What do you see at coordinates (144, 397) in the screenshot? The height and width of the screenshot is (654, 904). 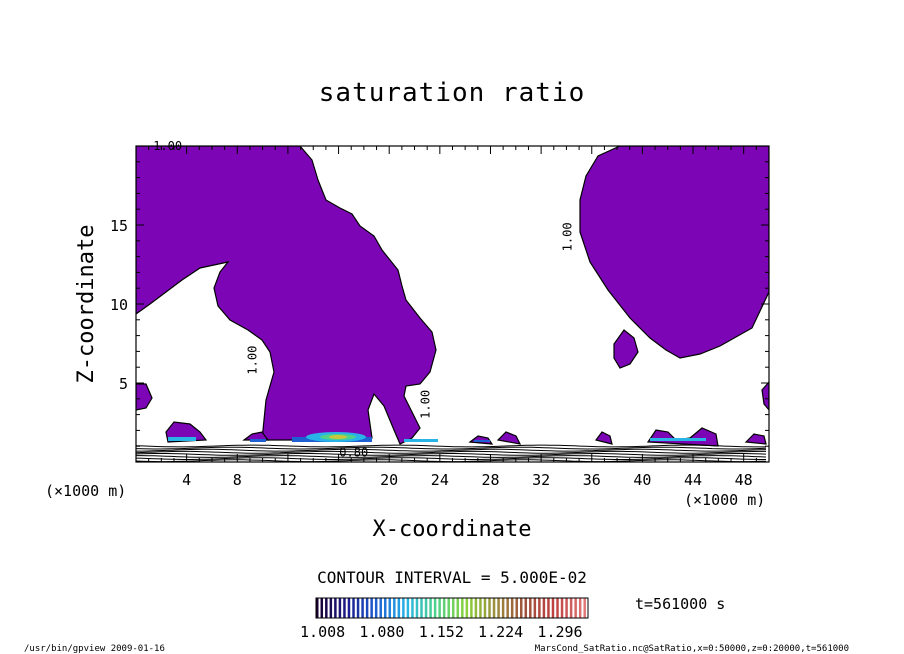 I see `saturated-blob-b` at bounding box center [144, 397].